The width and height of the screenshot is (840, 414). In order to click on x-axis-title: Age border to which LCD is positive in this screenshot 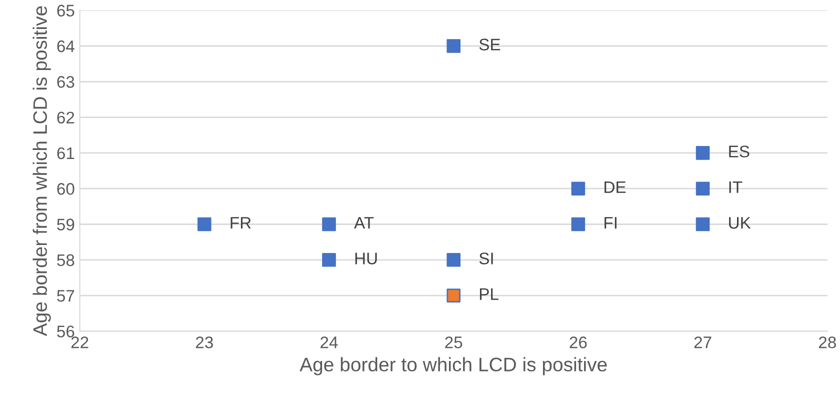, I will do `click(453, 366)`.